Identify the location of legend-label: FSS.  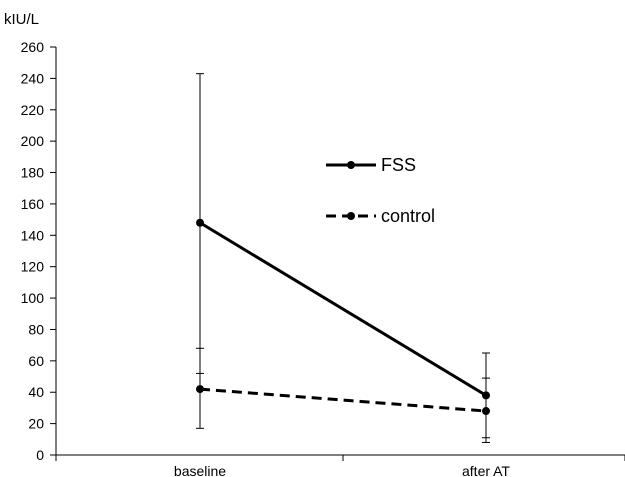
(398, 165).